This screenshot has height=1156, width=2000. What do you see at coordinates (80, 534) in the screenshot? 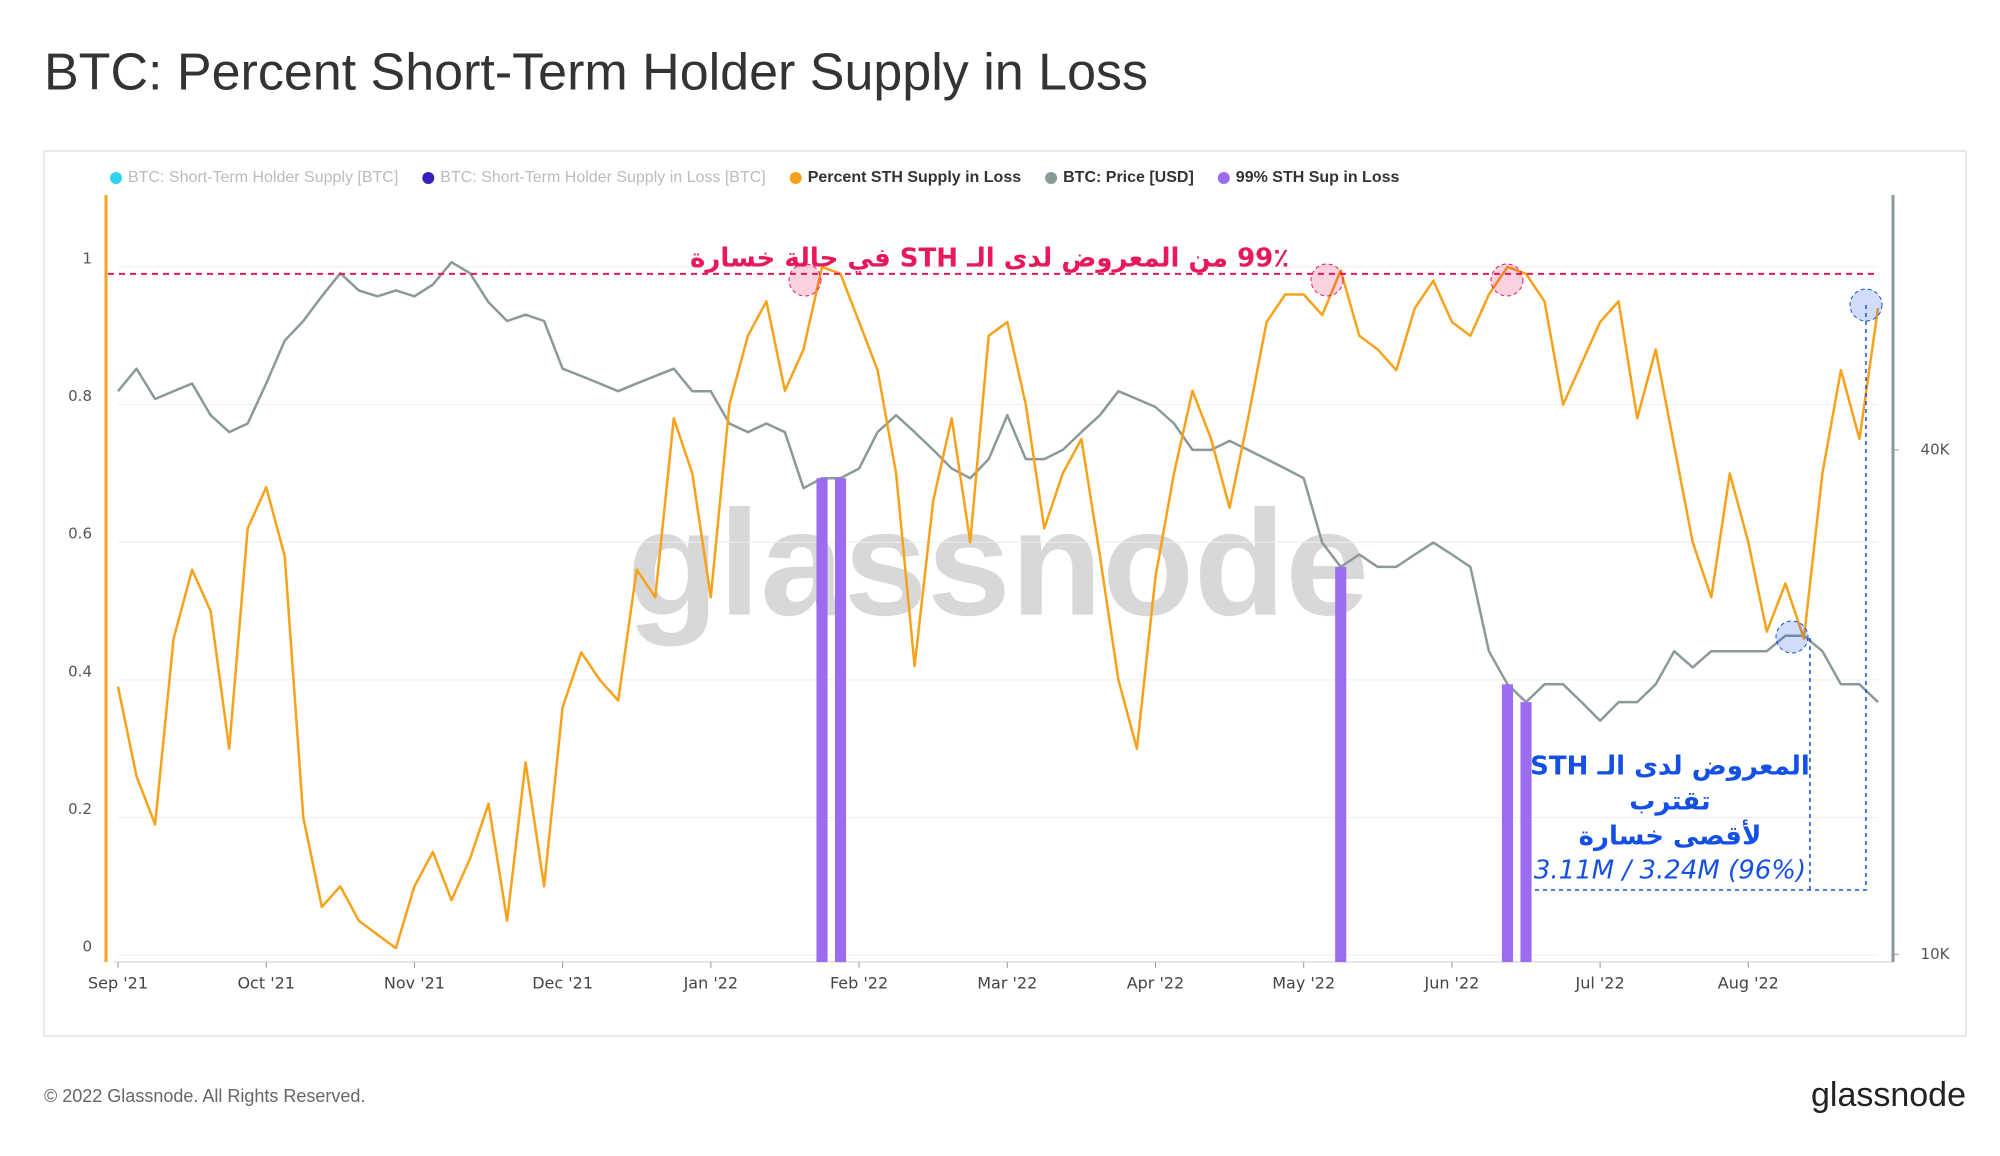
I see `y-tick-label: 0.6` at bounding box center [80, 534].